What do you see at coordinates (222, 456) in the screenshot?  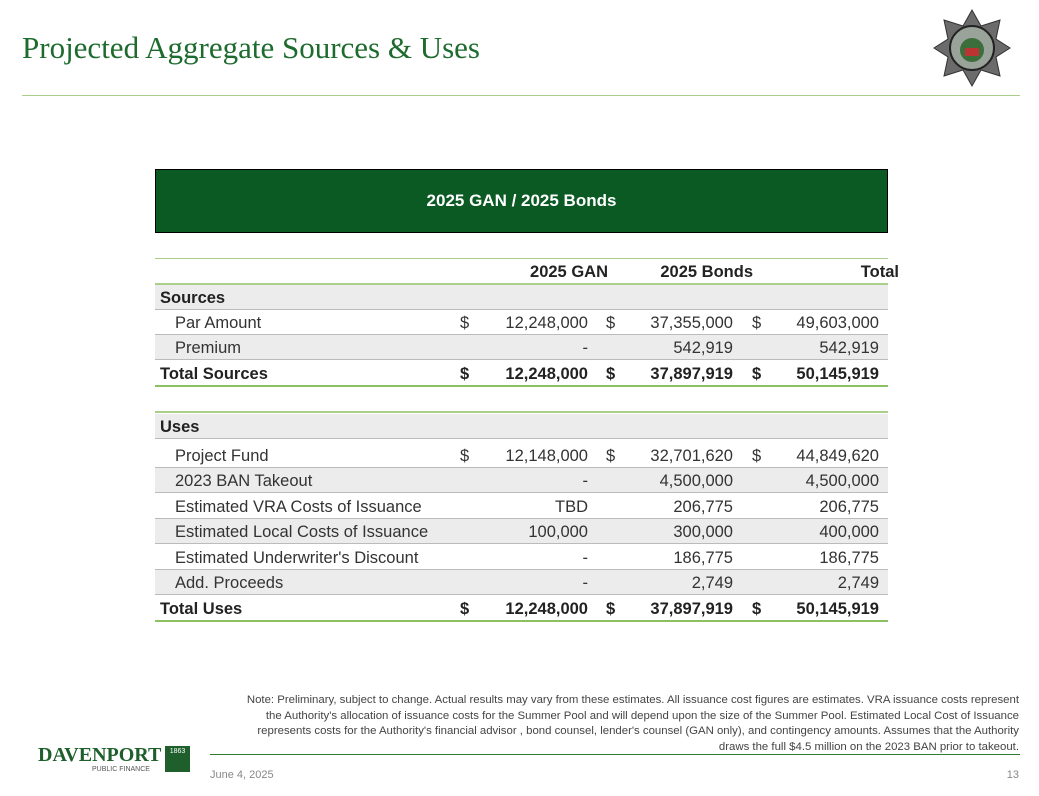 I see `row-label: Project Fund` at bounding box center [222, 456].